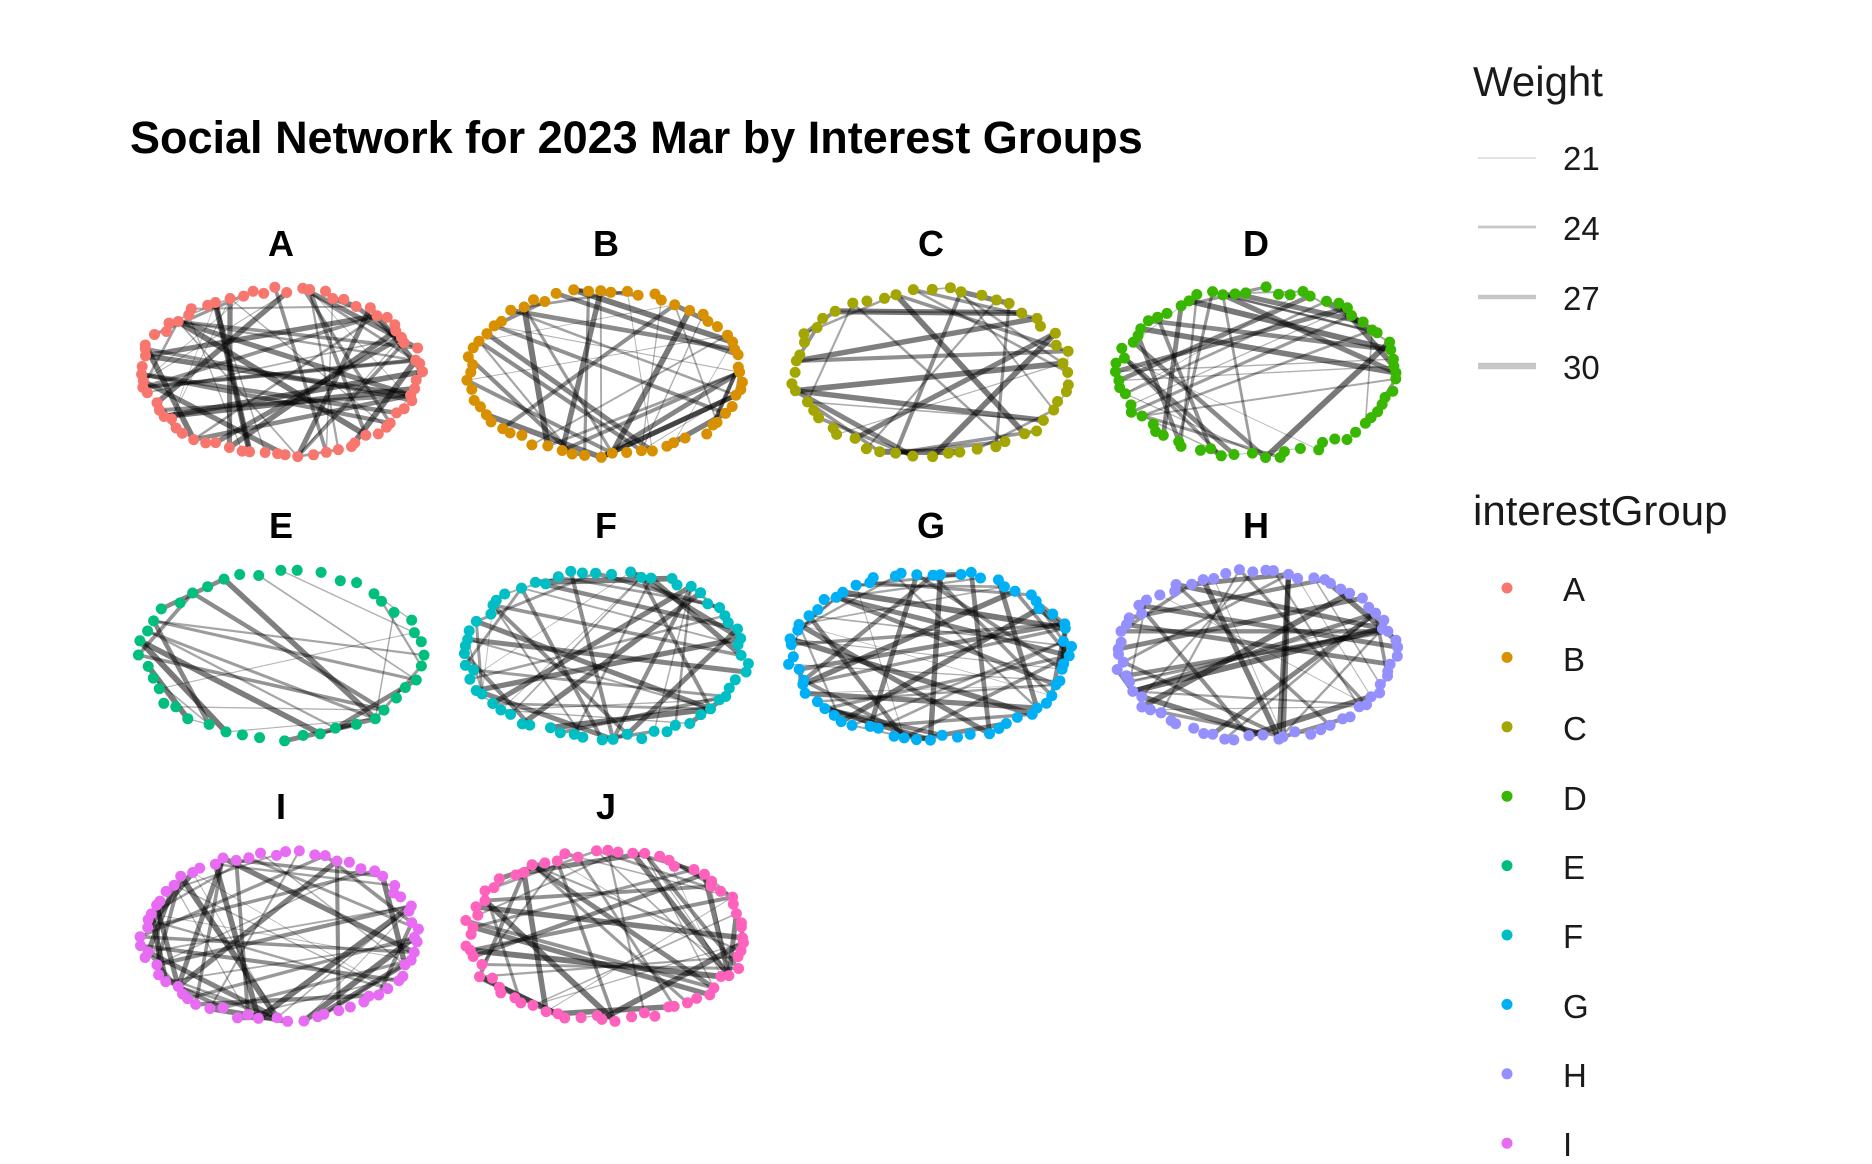 The image size is (1872, 1164). I want to click on weight-legend-title: Weight, so click(1538, 82).